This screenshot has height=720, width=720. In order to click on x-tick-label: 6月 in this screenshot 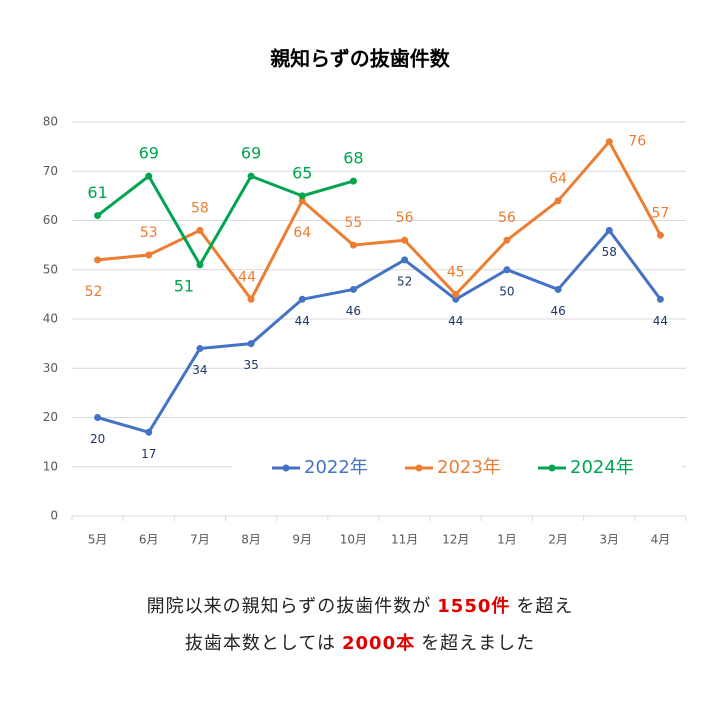, I will do `click(149, 540)`.